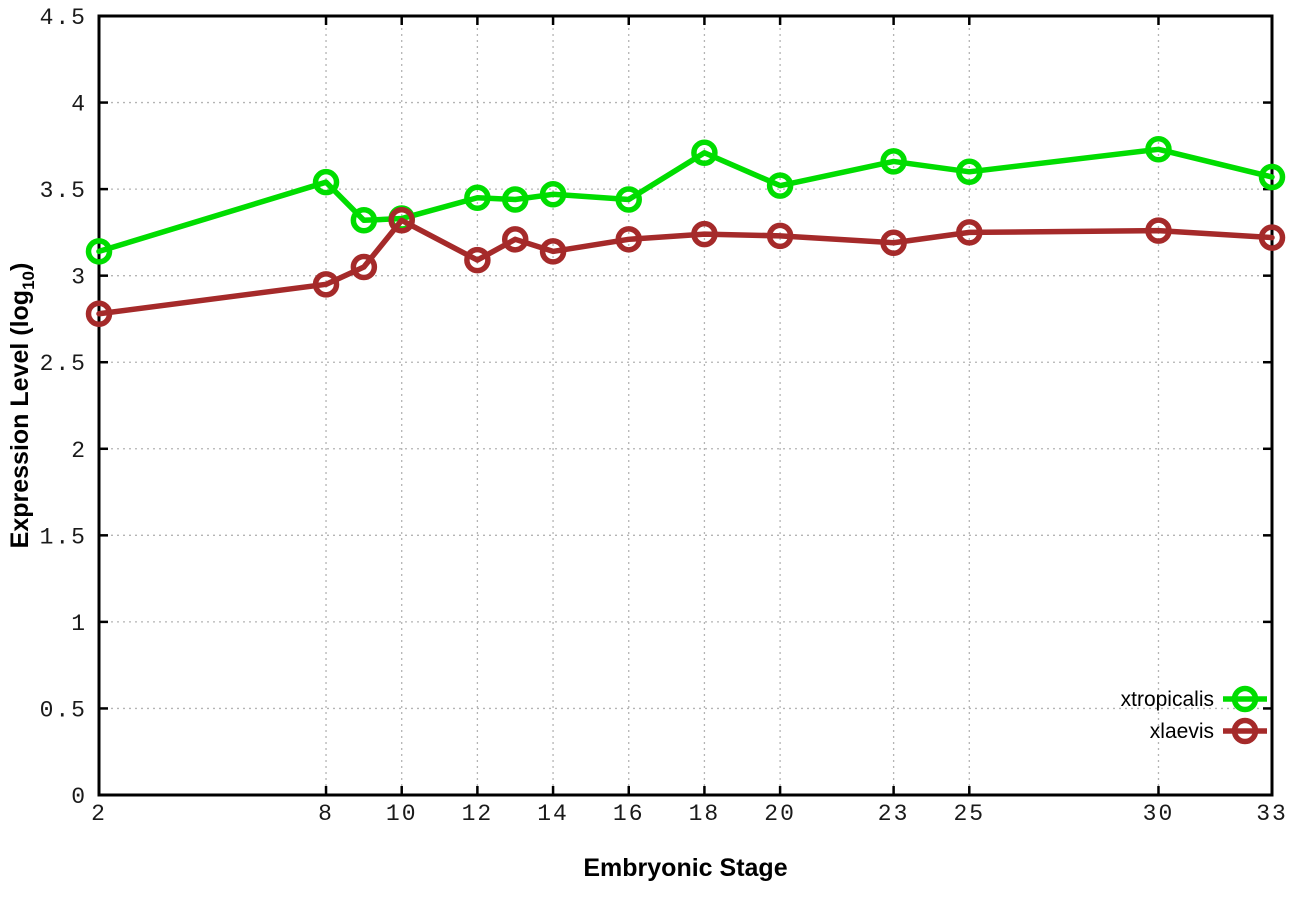  I want to click on series-line-xlaevis, so click(685, 267).